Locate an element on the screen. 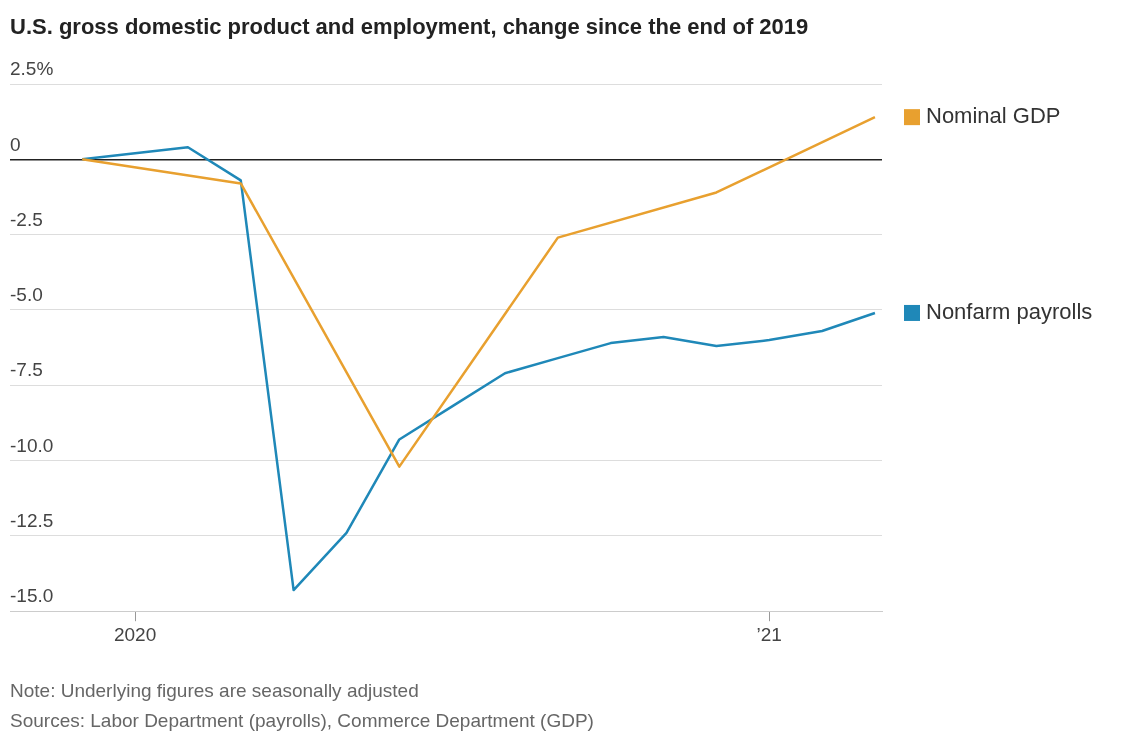 This screenshot has width=1137, height=738. y-tick-label: -10.0 is located at coordinates (32, 445).